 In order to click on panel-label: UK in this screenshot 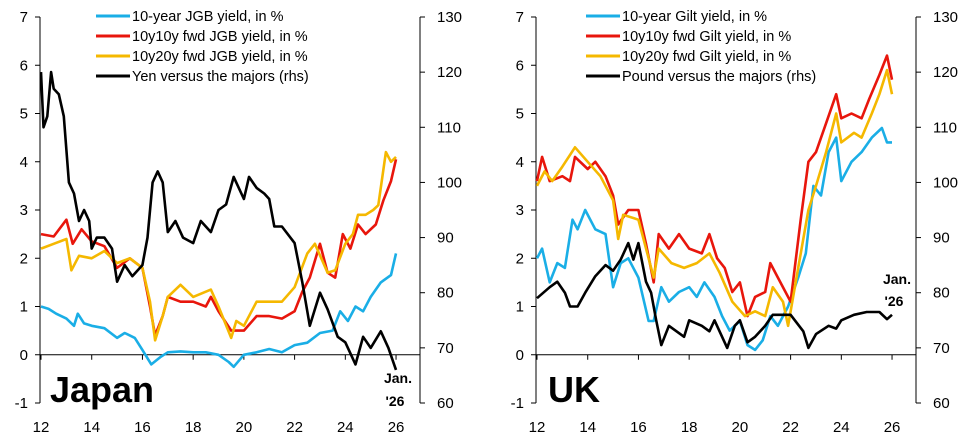, I will do `click(574, 389)`.